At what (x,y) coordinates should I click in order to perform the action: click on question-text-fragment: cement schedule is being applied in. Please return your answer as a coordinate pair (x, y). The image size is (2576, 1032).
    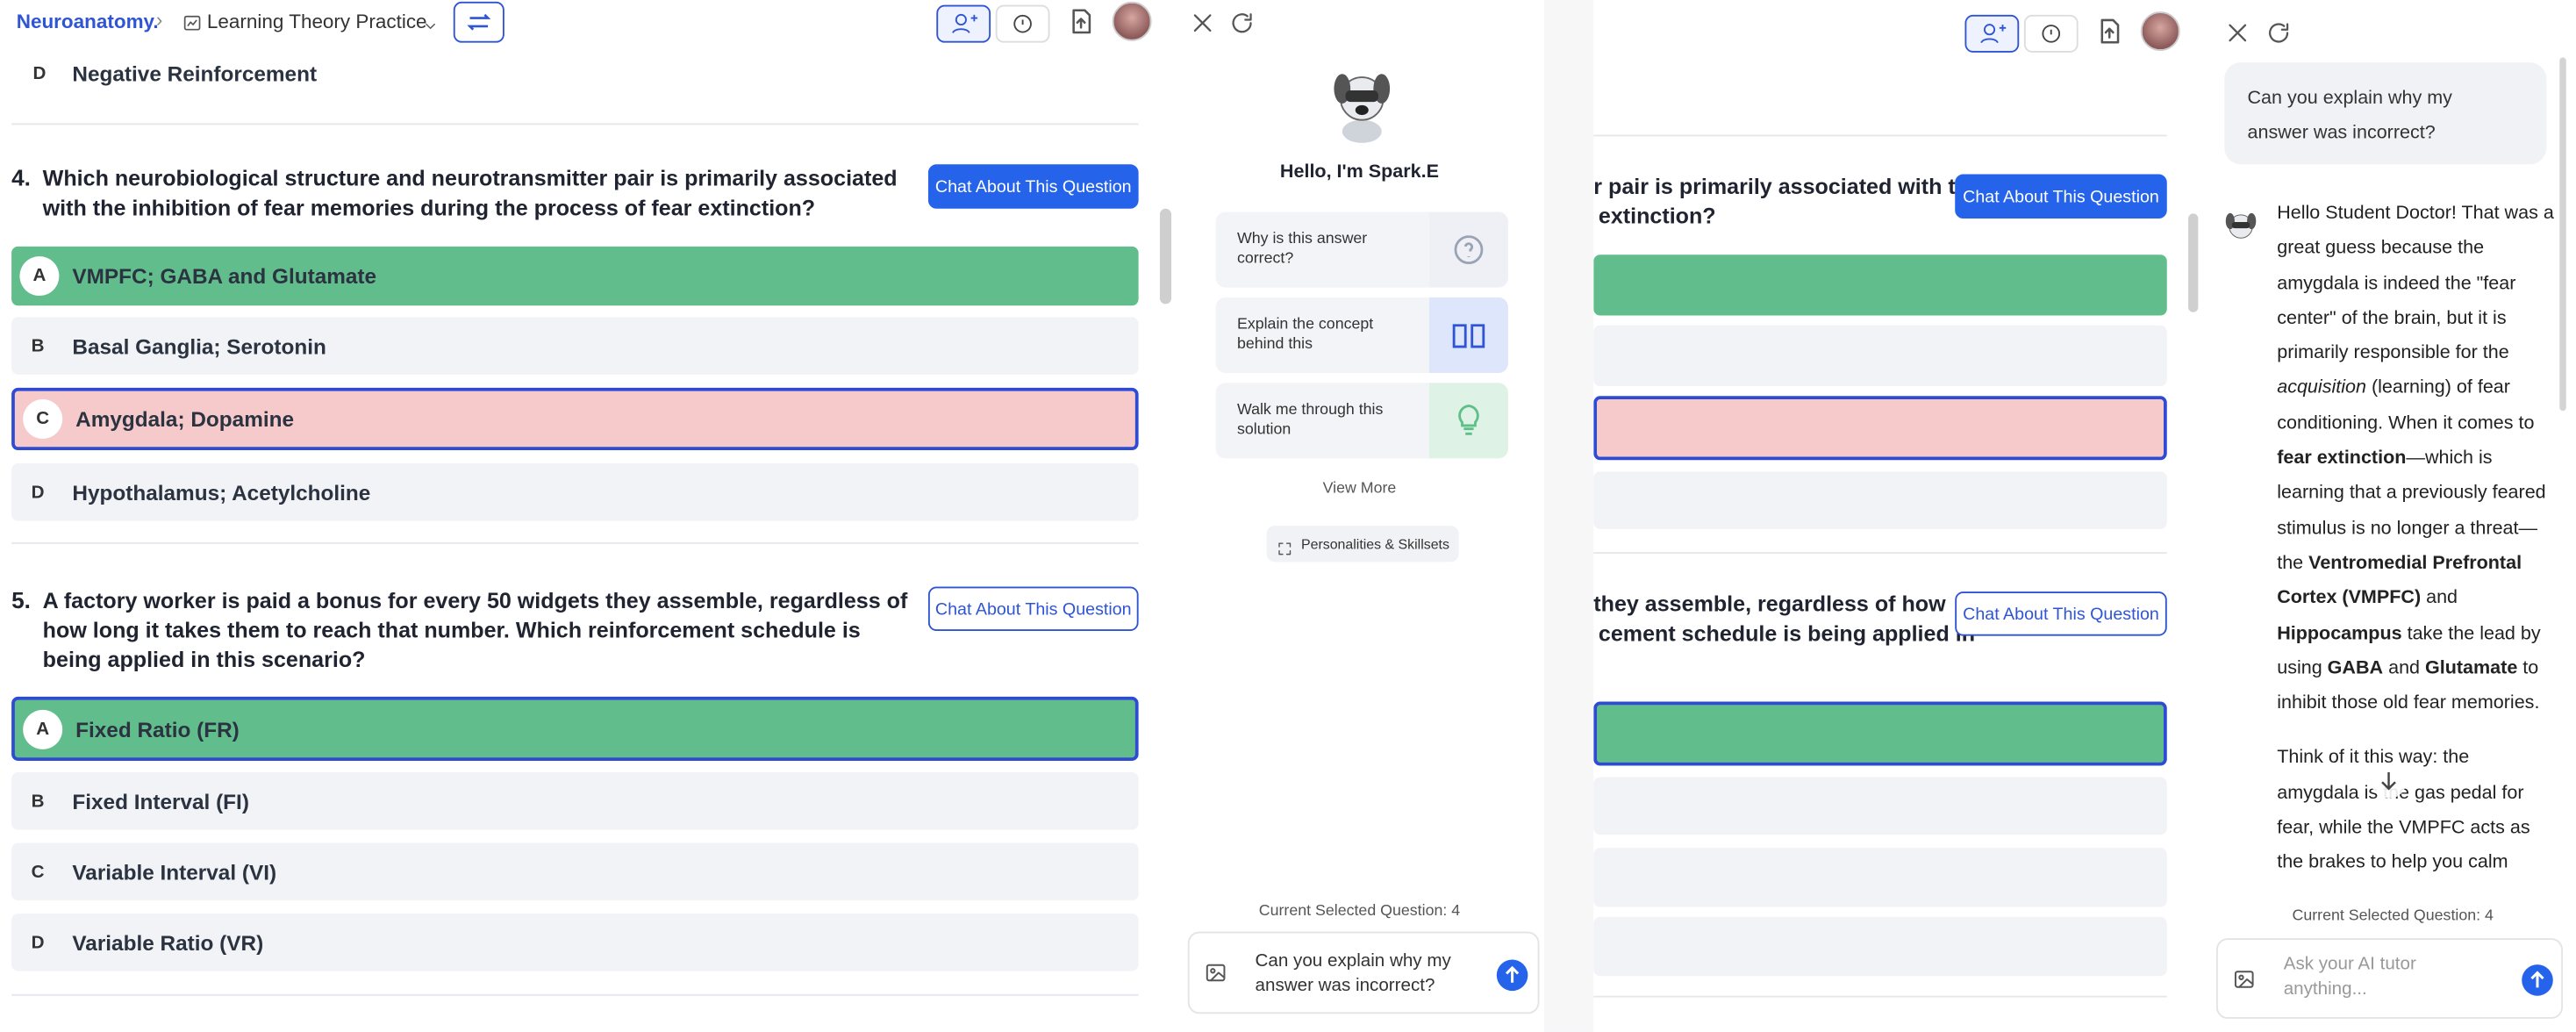
    Looking at the image, I should click on (1787, 633).